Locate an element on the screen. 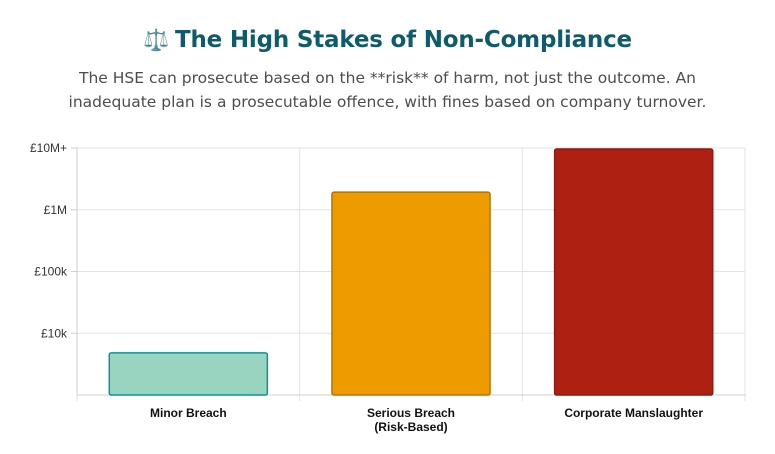  x-category-label-line: Corporate Manslaughter is located at coordinates (633, 413).